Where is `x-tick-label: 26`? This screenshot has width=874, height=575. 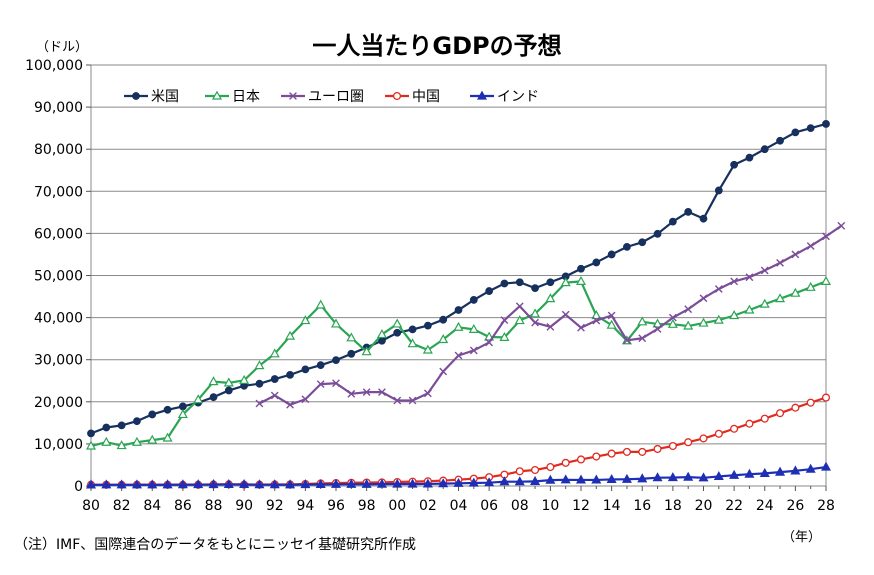 x-tick-label: 26 is located at coordinates (795, 506).